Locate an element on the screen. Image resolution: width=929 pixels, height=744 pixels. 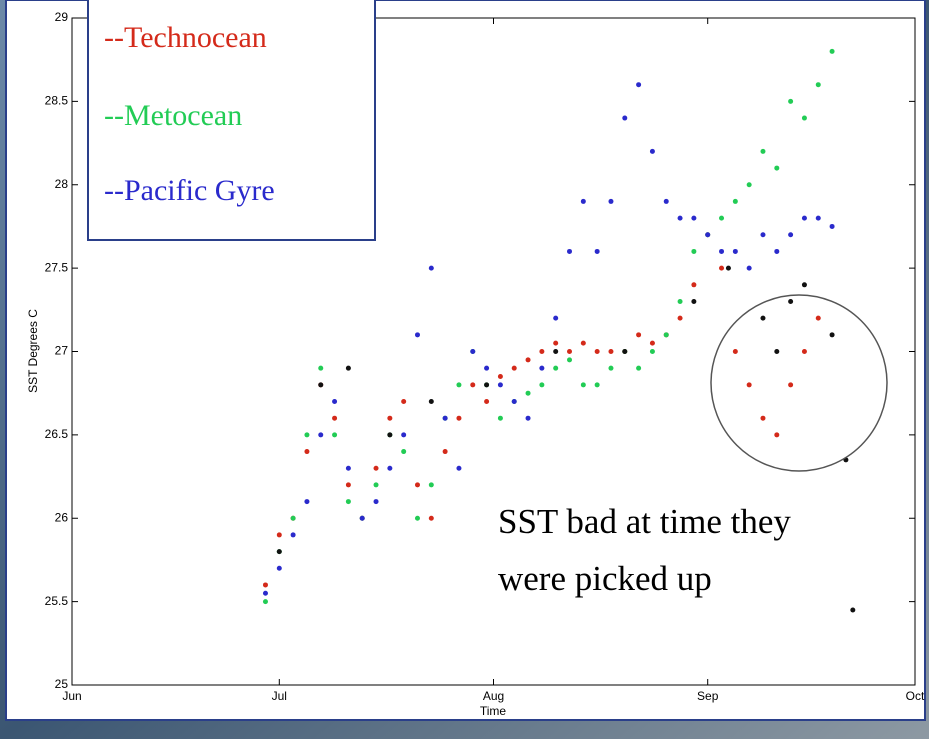
y-tick-label: 25 is located at coordinates (62, 684).